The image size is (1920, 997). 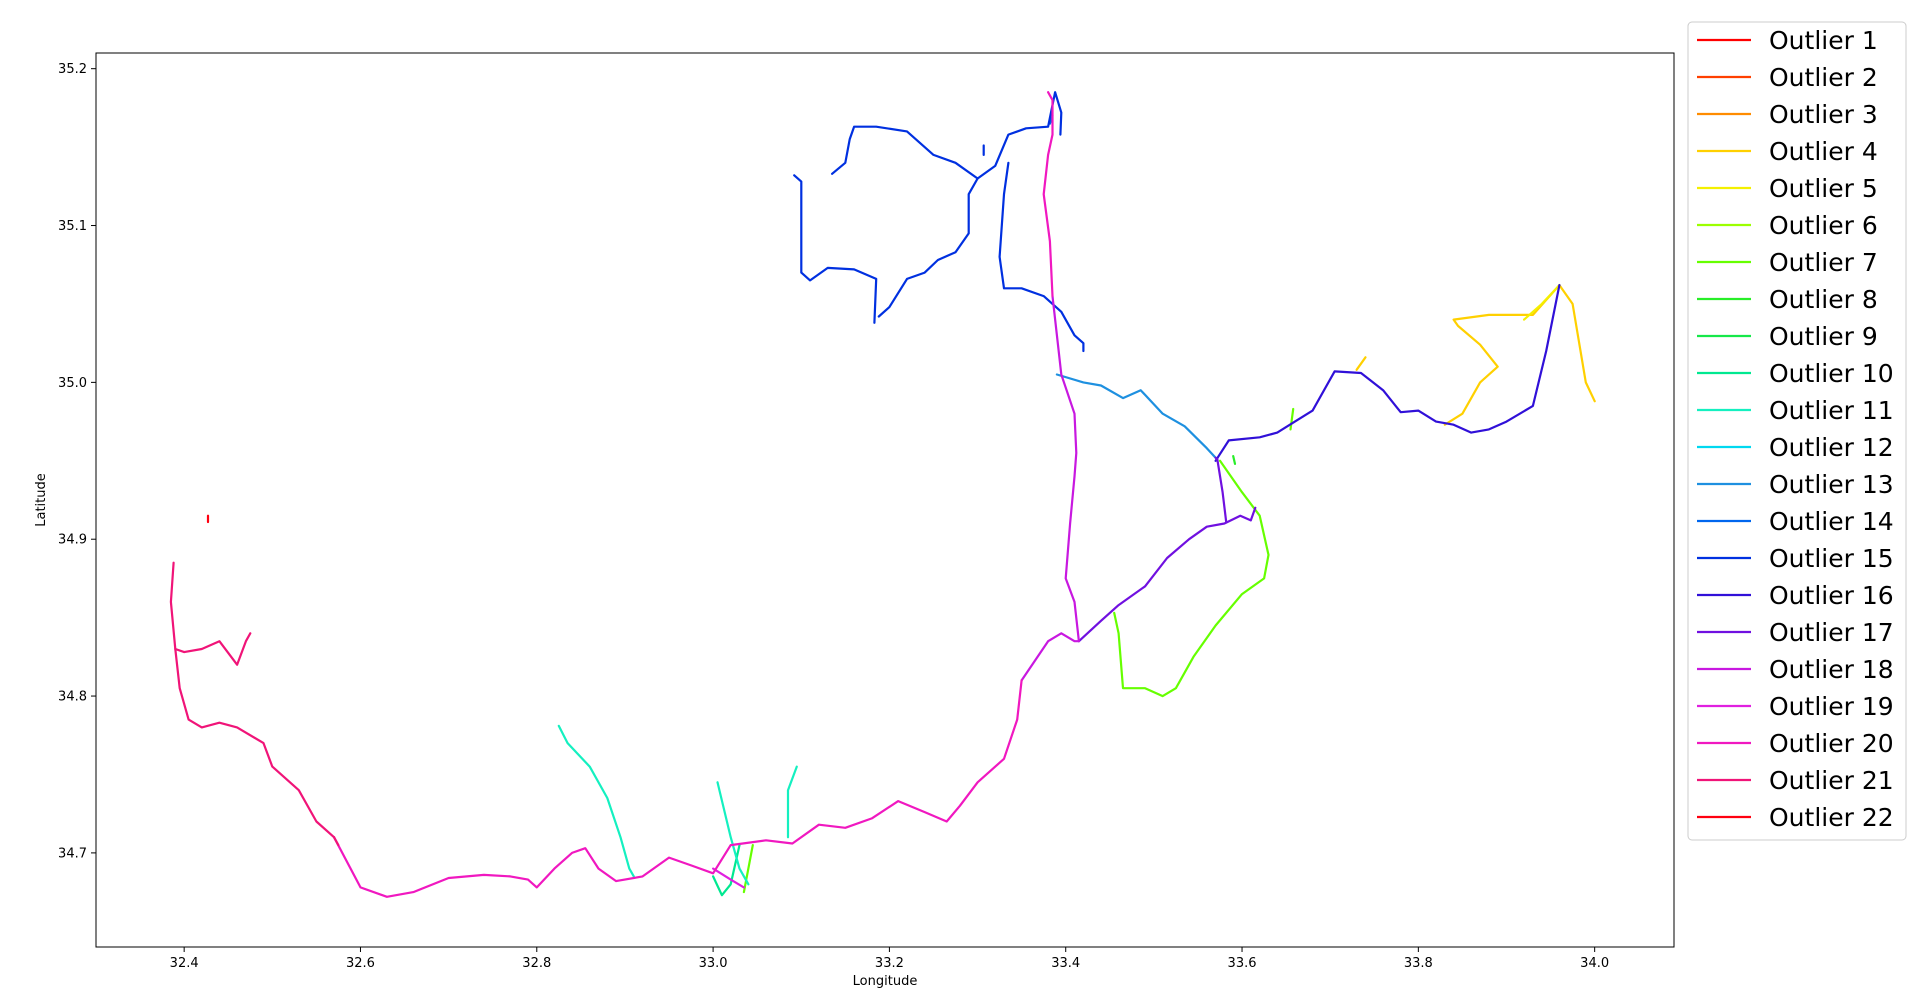 What do you see at coordinates (713, 963) in the screenshot?
I see `x-tick-label: 33.0` at bounding box center [713, 963].